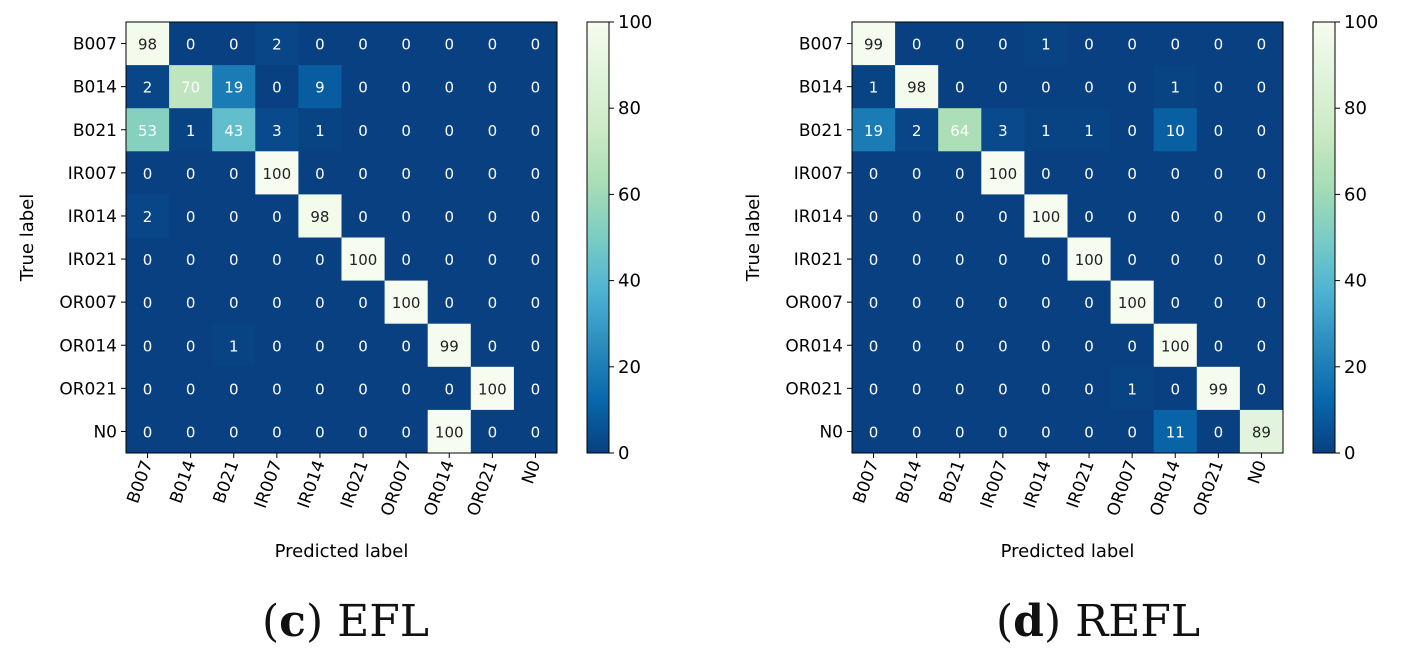 Image resolution: width=1405 pixels, height=656 pixels. I want to click on cell-OR021-IR014, so click(1046, 388).